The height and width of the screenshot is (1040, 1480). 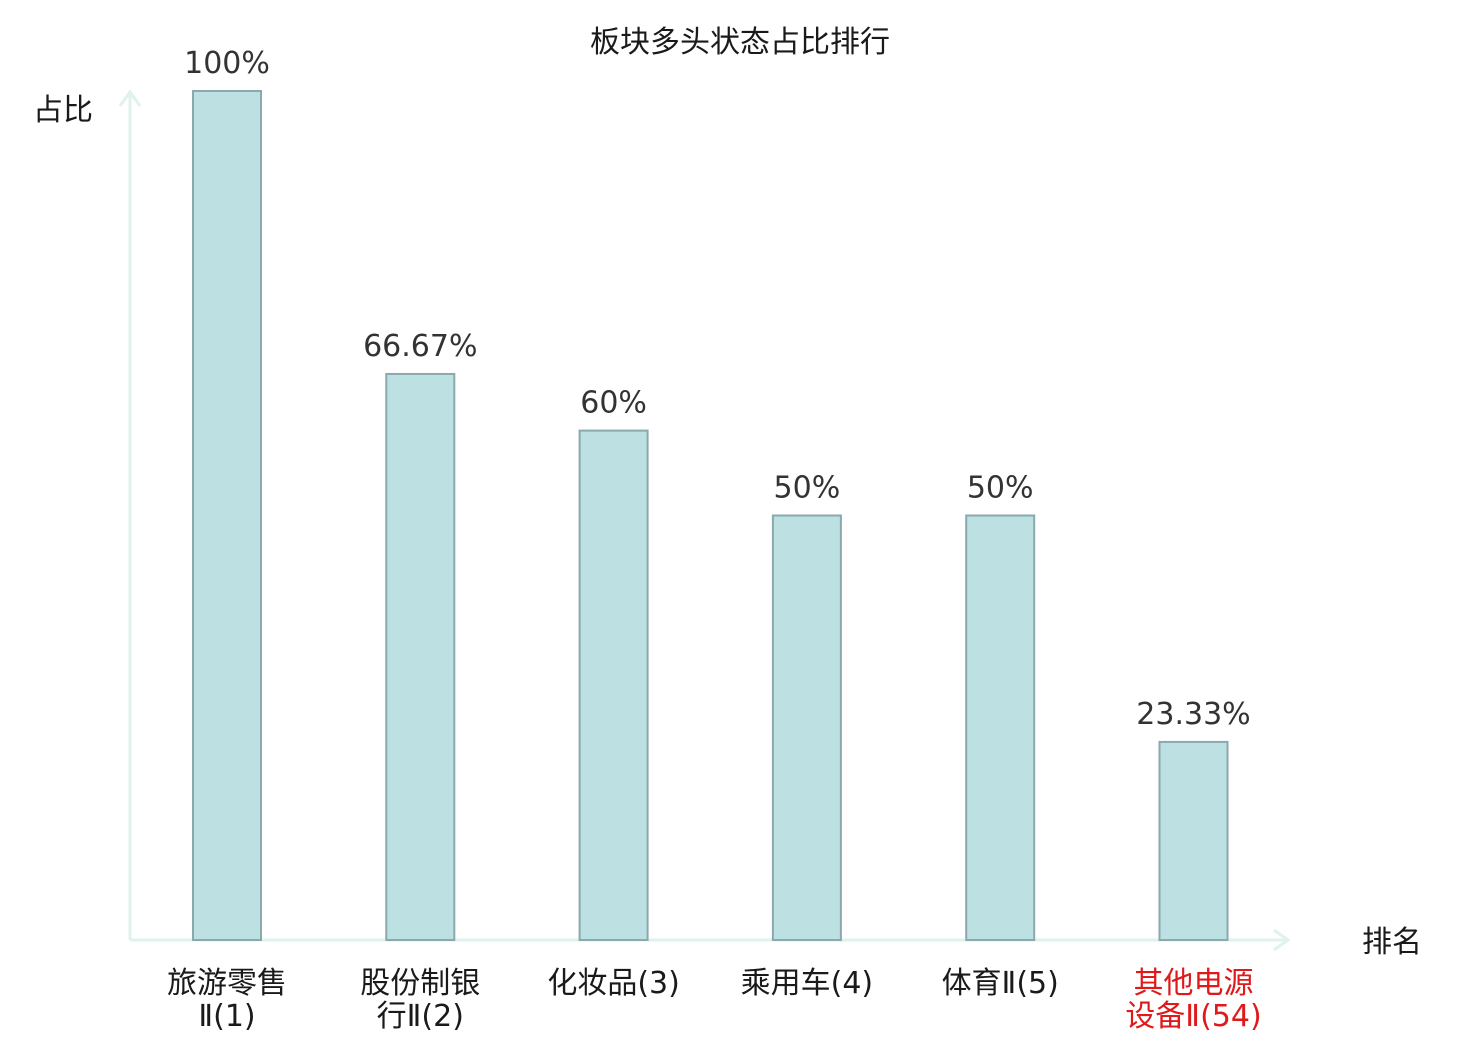 What do you see at coordinates (1194, 983) in the screenshot?
I see `category-label-line: 其他电源` at bounding box center [1194, 983].